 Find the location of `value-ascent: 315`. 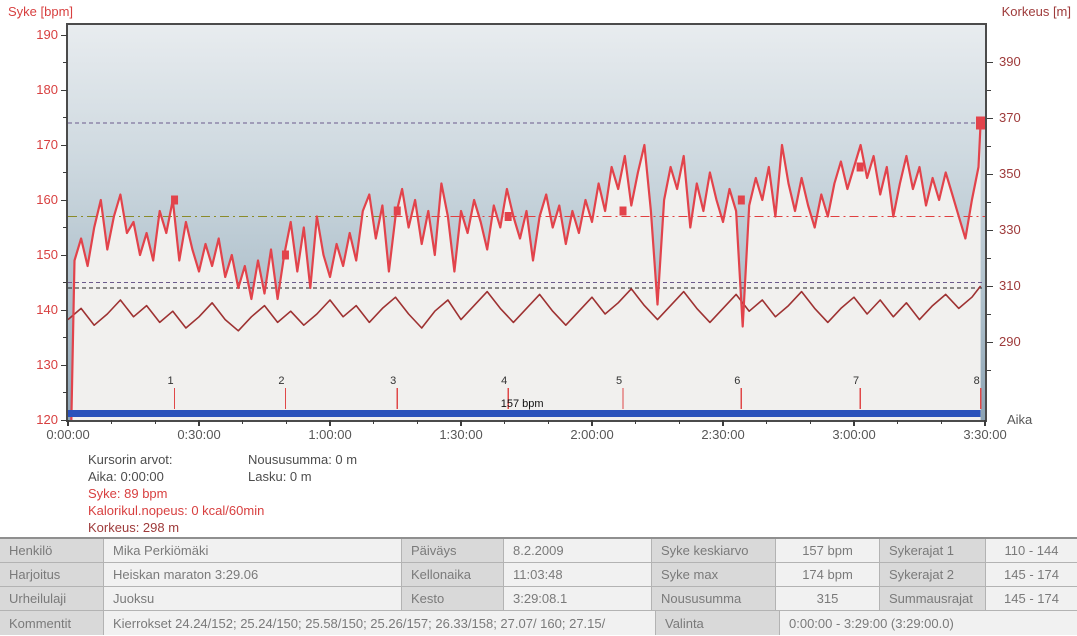

value-ascent: 315 is located at coordinates (828, 598).